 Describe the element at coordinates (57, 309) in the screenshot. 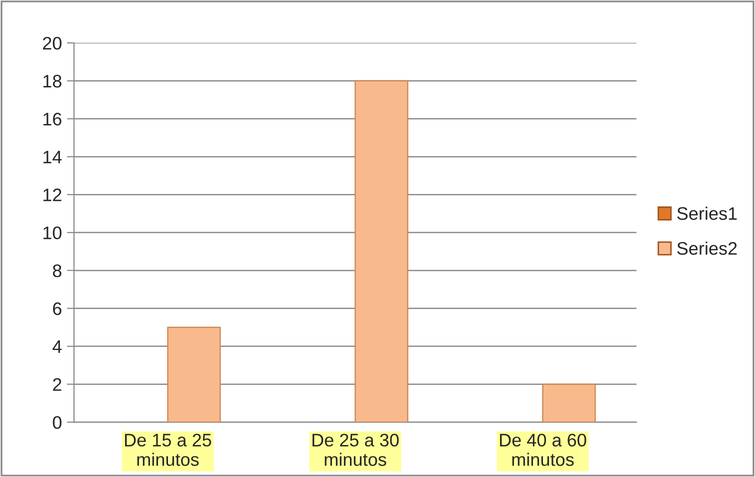

I see `y-tick-label: 6` at that location.